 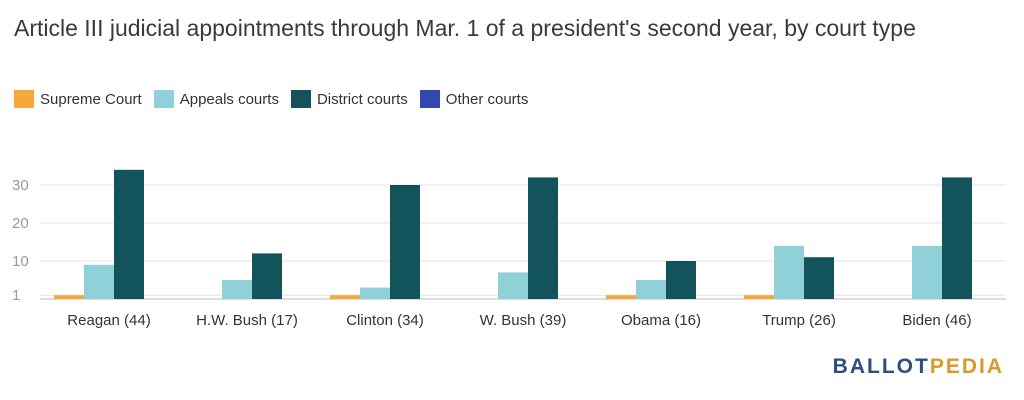 I want to click on ballotpedia-logo: BALLOTPEDIA, so click(x=918, y=366).